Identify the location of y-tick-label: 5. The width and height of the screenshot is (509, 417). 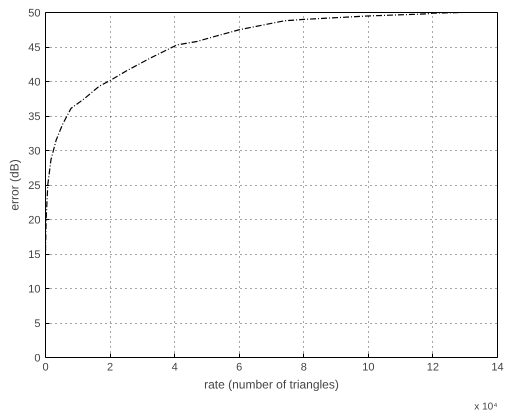
(37, 324).